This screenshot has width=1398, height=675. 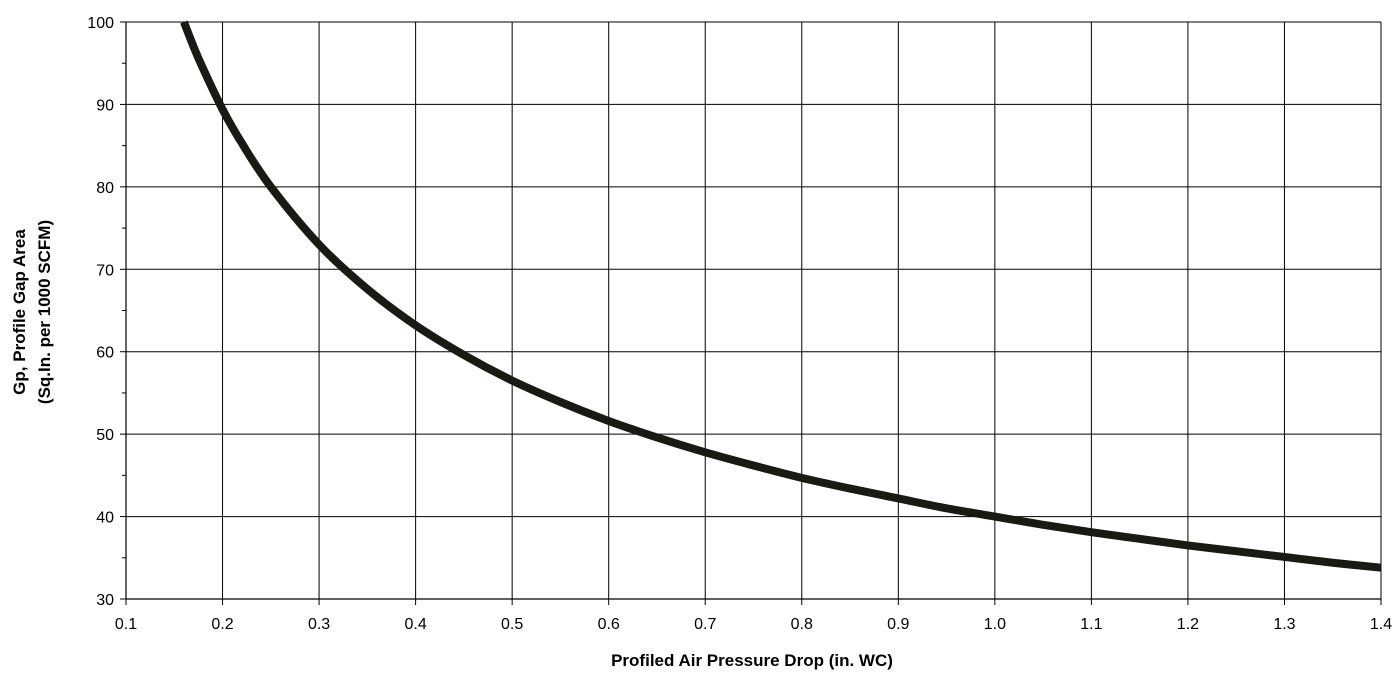 I want to click on x-tick-label: 1.3, so click(x=1284, y=624).